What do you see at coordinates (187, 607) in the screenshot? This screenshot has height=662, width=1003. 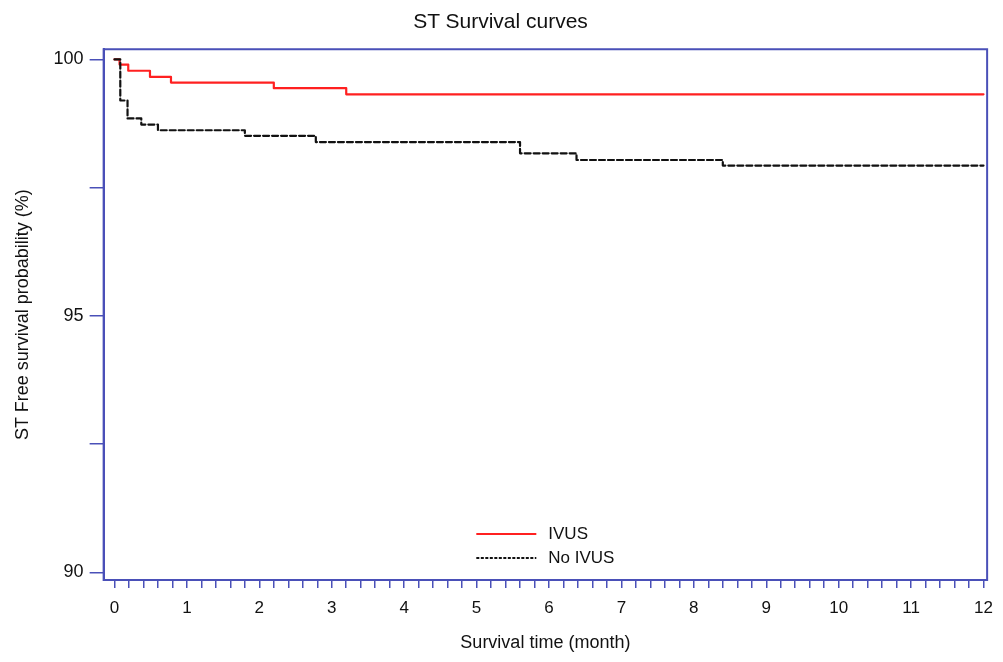 I see `x-tick-label: 1` at bounding box center [187, 607].